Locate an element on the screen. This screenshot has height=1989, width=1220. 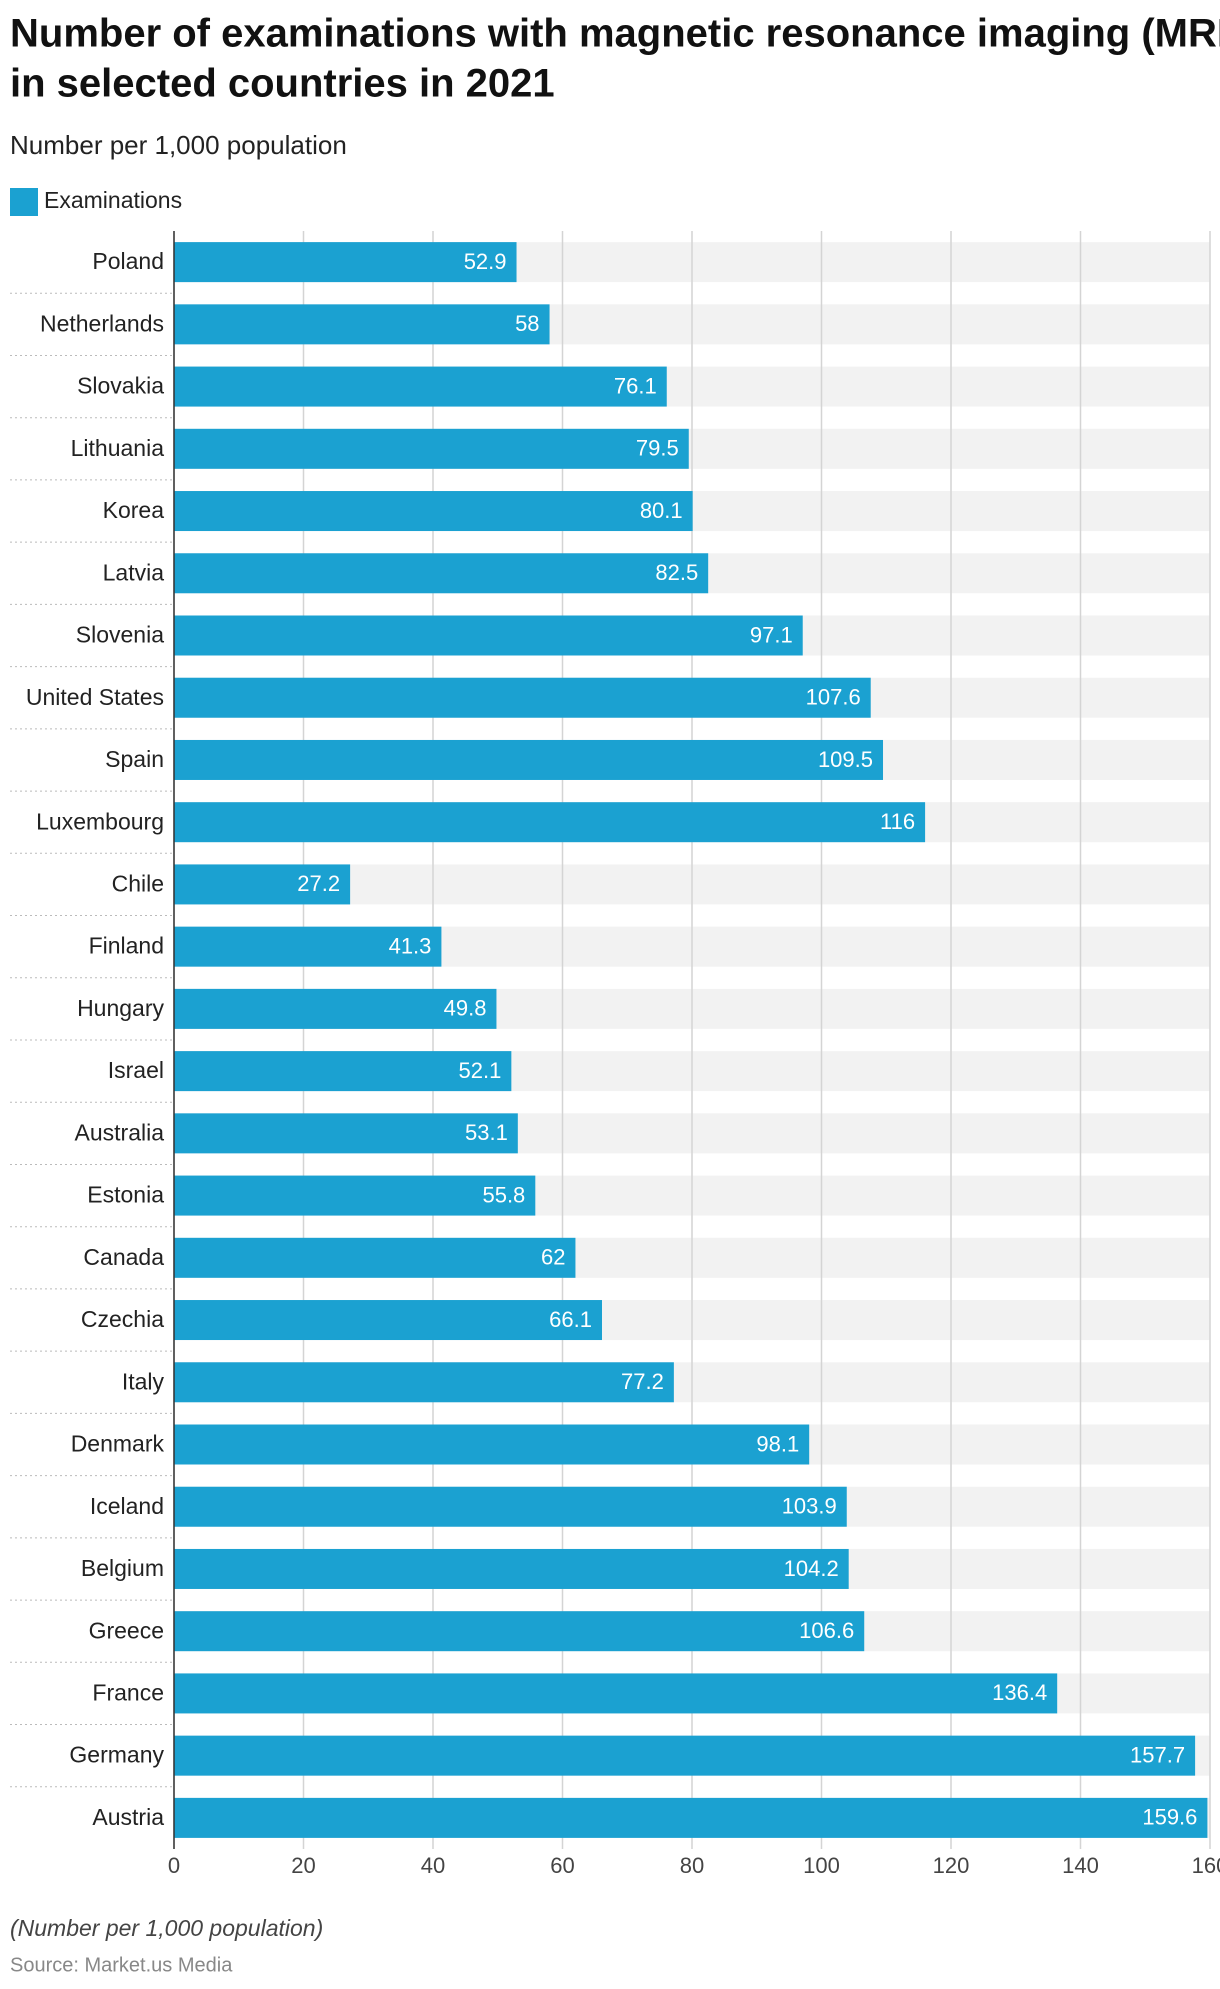
data-label: 52.1 is located at coordinates (480, 1070).